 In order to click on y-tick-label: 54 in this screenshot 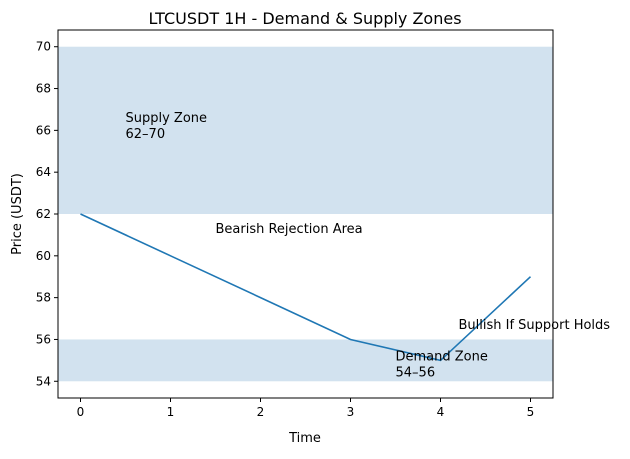, I will do `click(43, 381)`.